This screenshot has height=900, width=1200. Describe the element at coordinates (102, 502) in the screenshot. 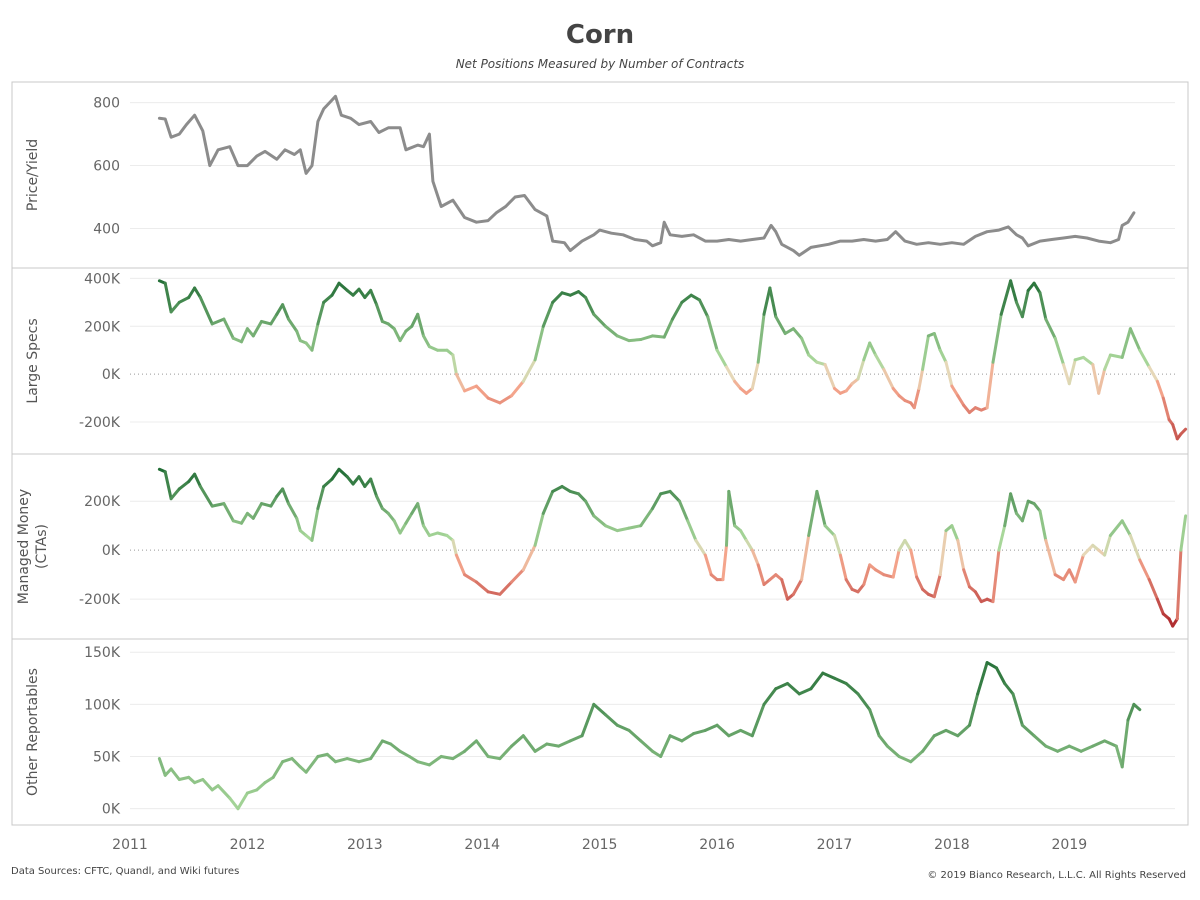

I see `y-tick-label-managed_money: 200K` at that location.